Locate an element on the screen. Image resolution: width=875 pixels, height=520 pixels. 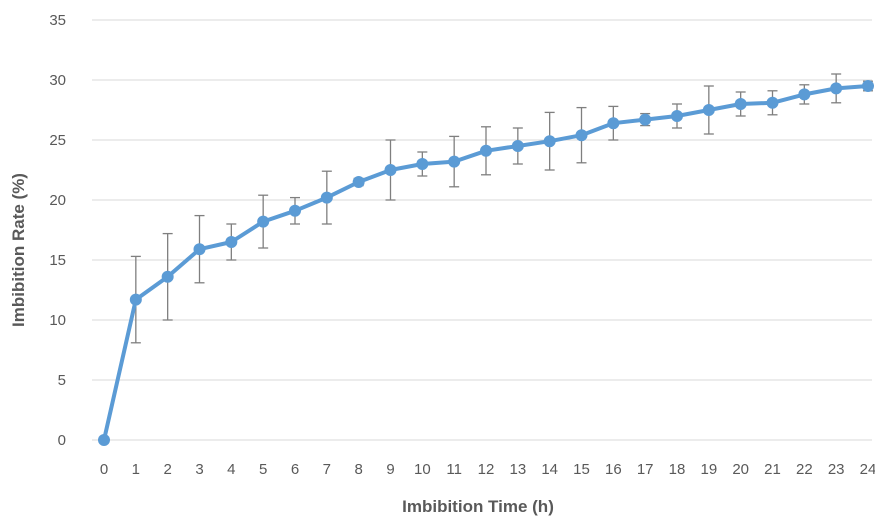
x-tick-labels: 0 1 2 3 4 5 6 7 8 9 10 11 12 13 14 15 16 17 18 19 20 21 22 23 24 is located at coordinates (487, 469).